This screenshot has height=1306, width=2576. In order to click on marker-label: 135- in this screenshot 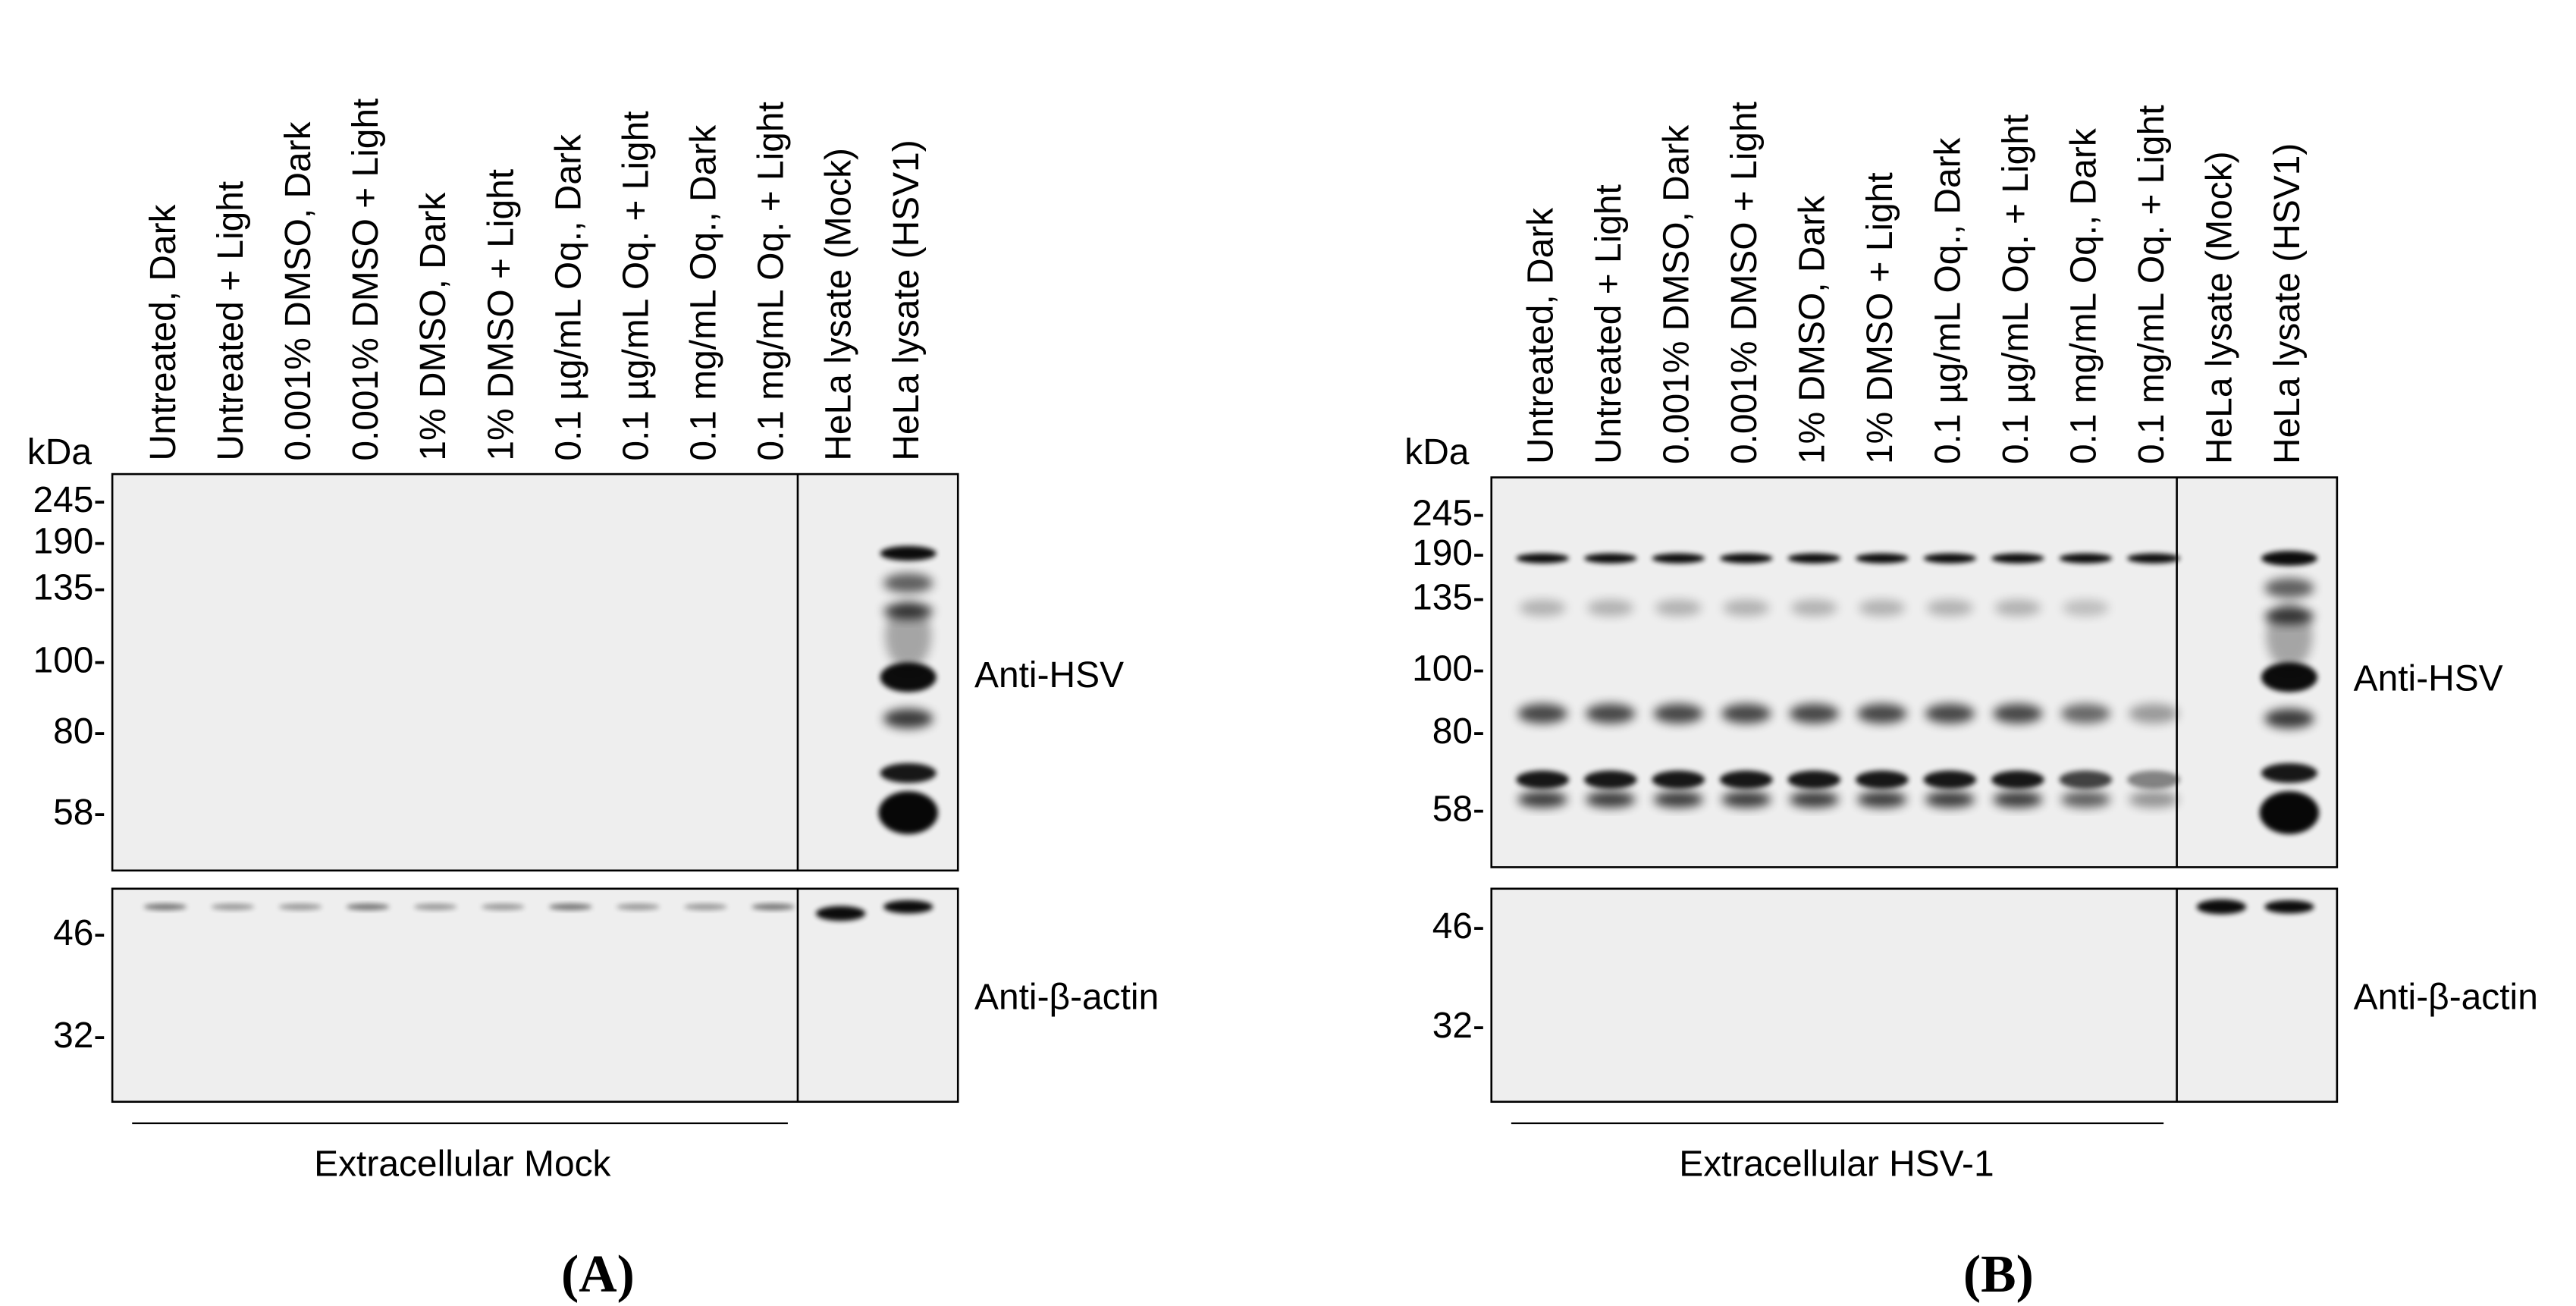, I will do `click(69, 588)`.